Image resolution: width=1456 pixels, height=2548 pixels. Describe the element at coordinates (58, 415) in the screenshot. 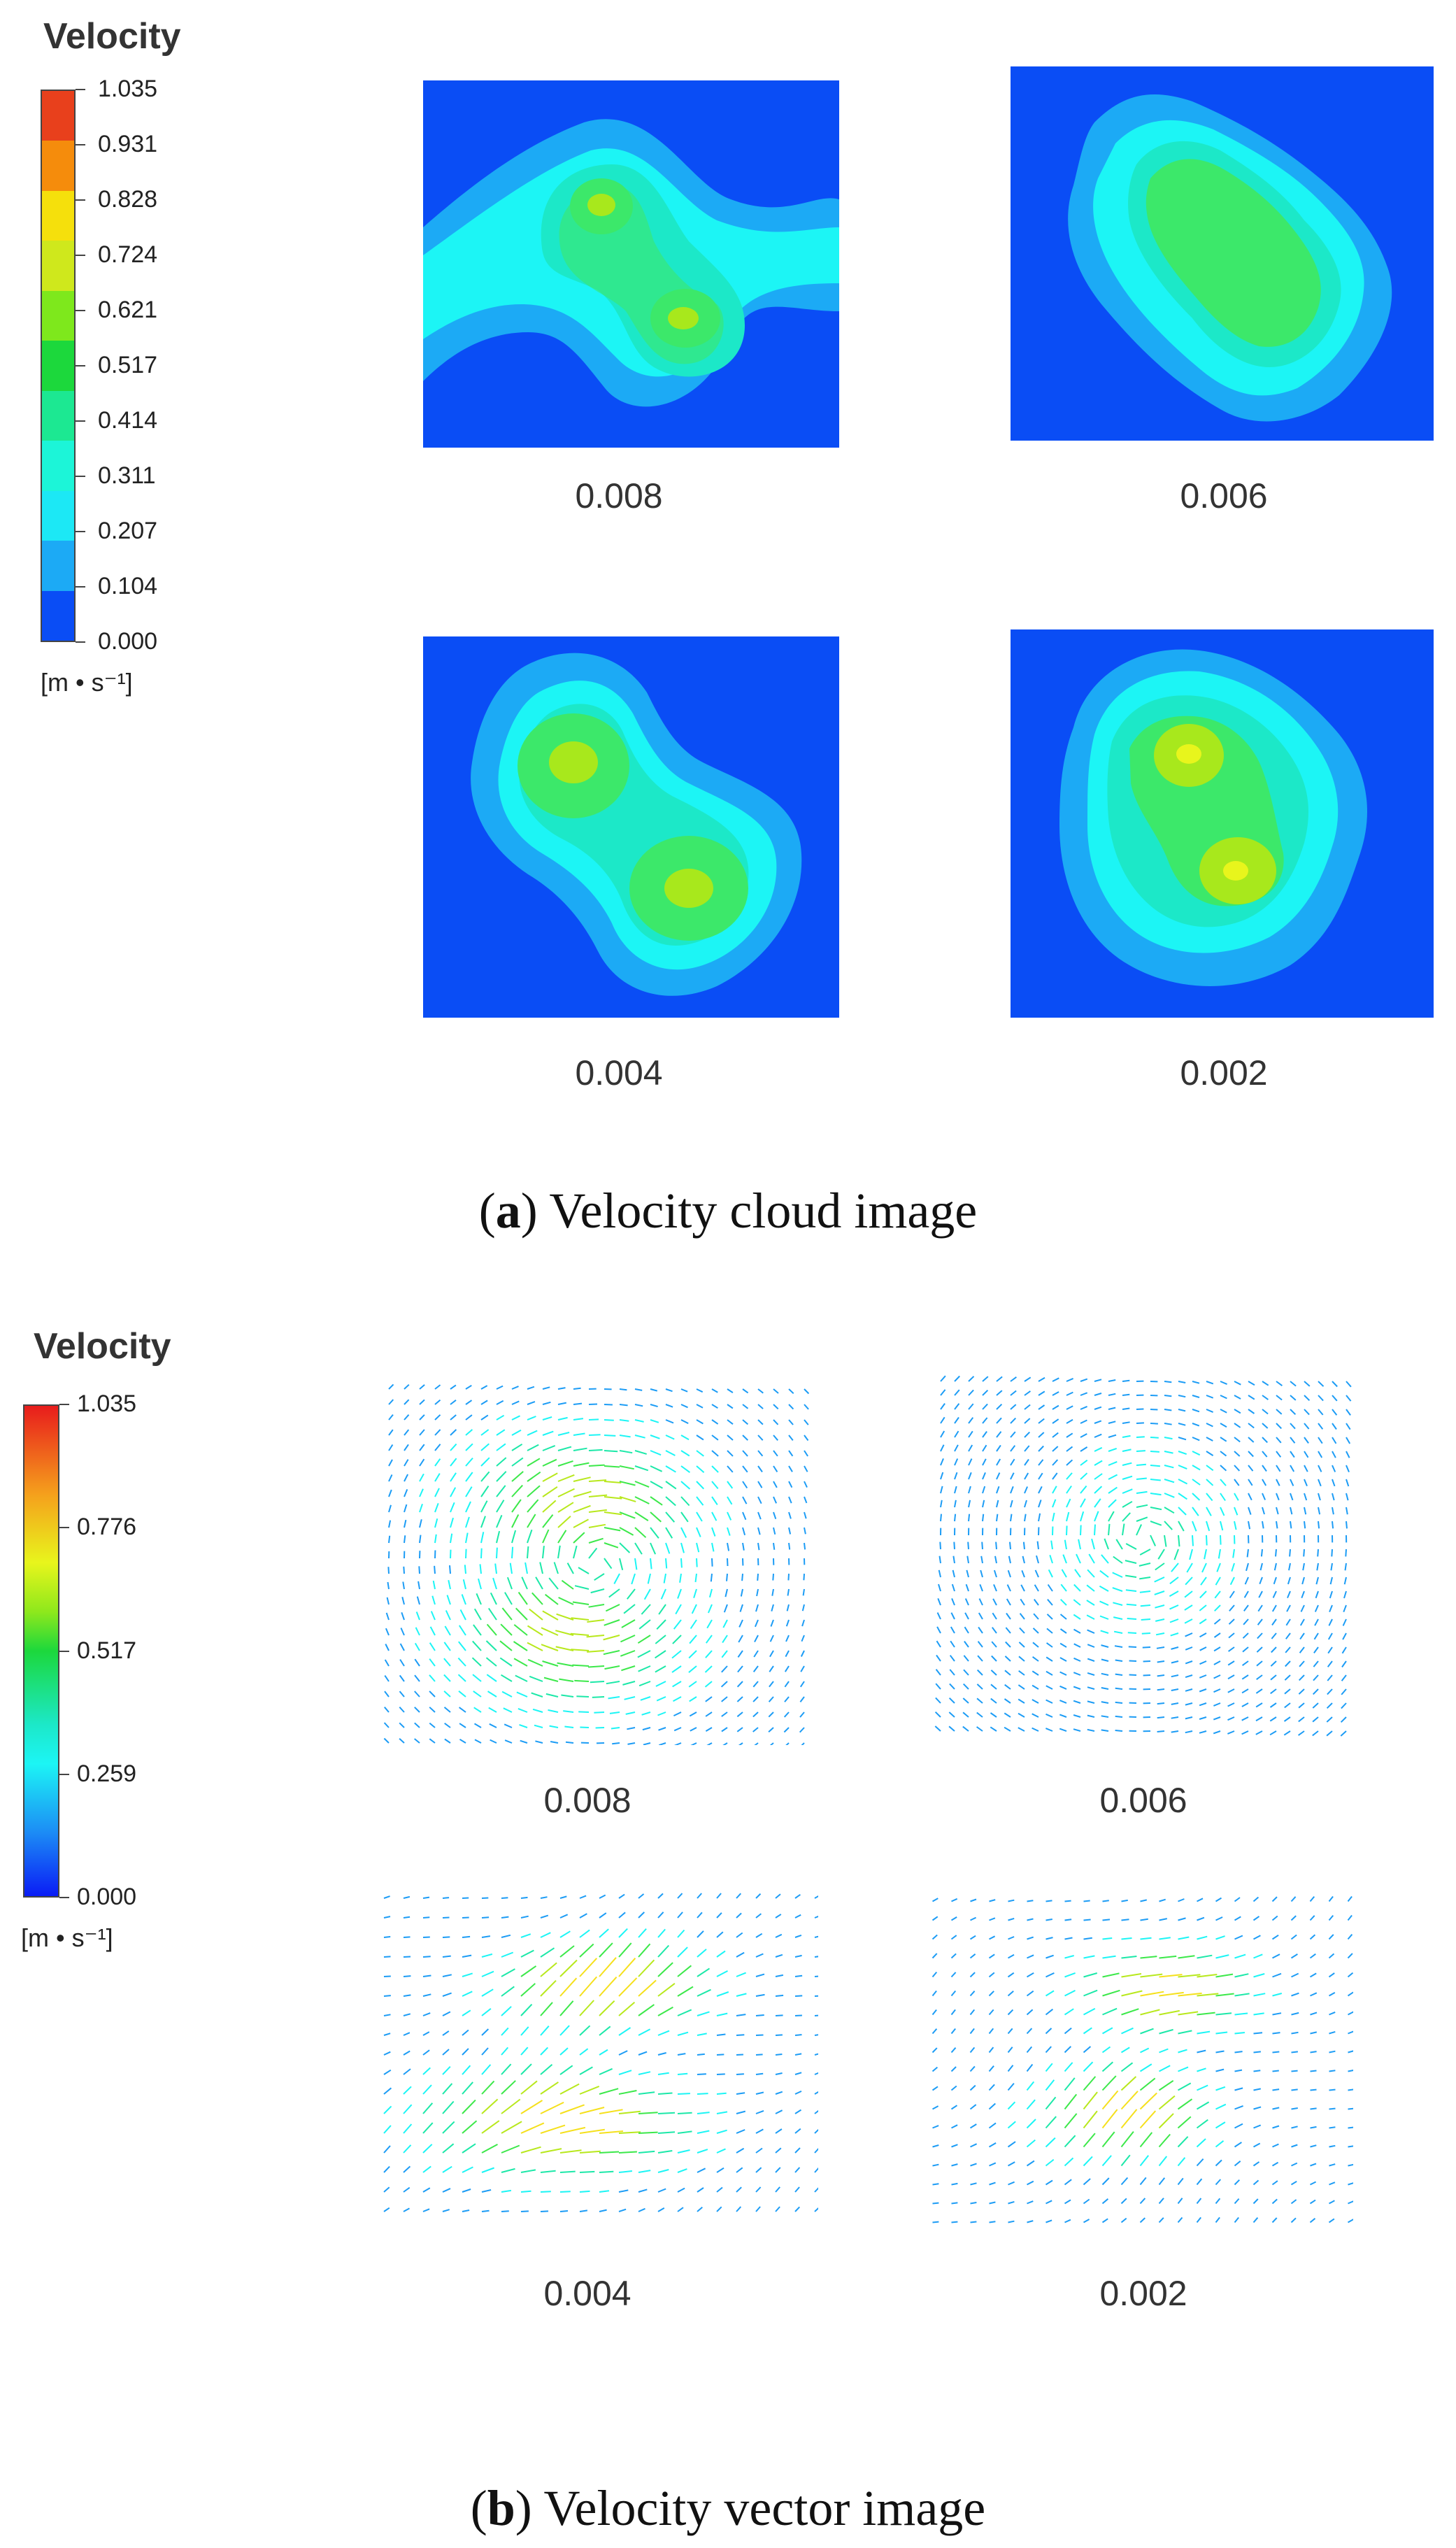

I see `colorbar-band` at that location.